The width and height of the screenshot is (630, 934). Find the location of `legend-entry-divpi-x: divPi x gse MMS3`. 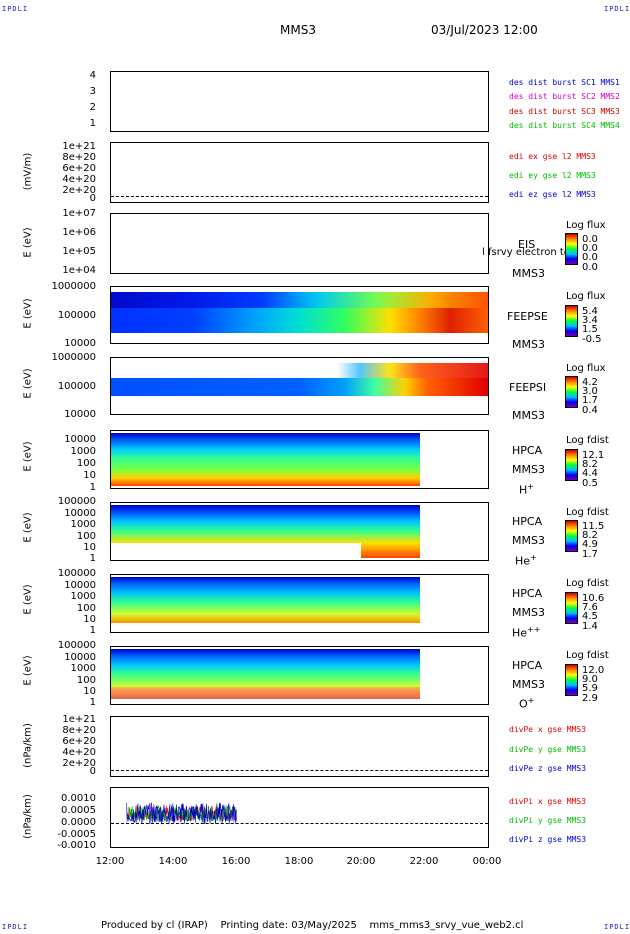

legend-entry-divpi-x: divPi x gse MMS3 is located at coordinates (548, 801).